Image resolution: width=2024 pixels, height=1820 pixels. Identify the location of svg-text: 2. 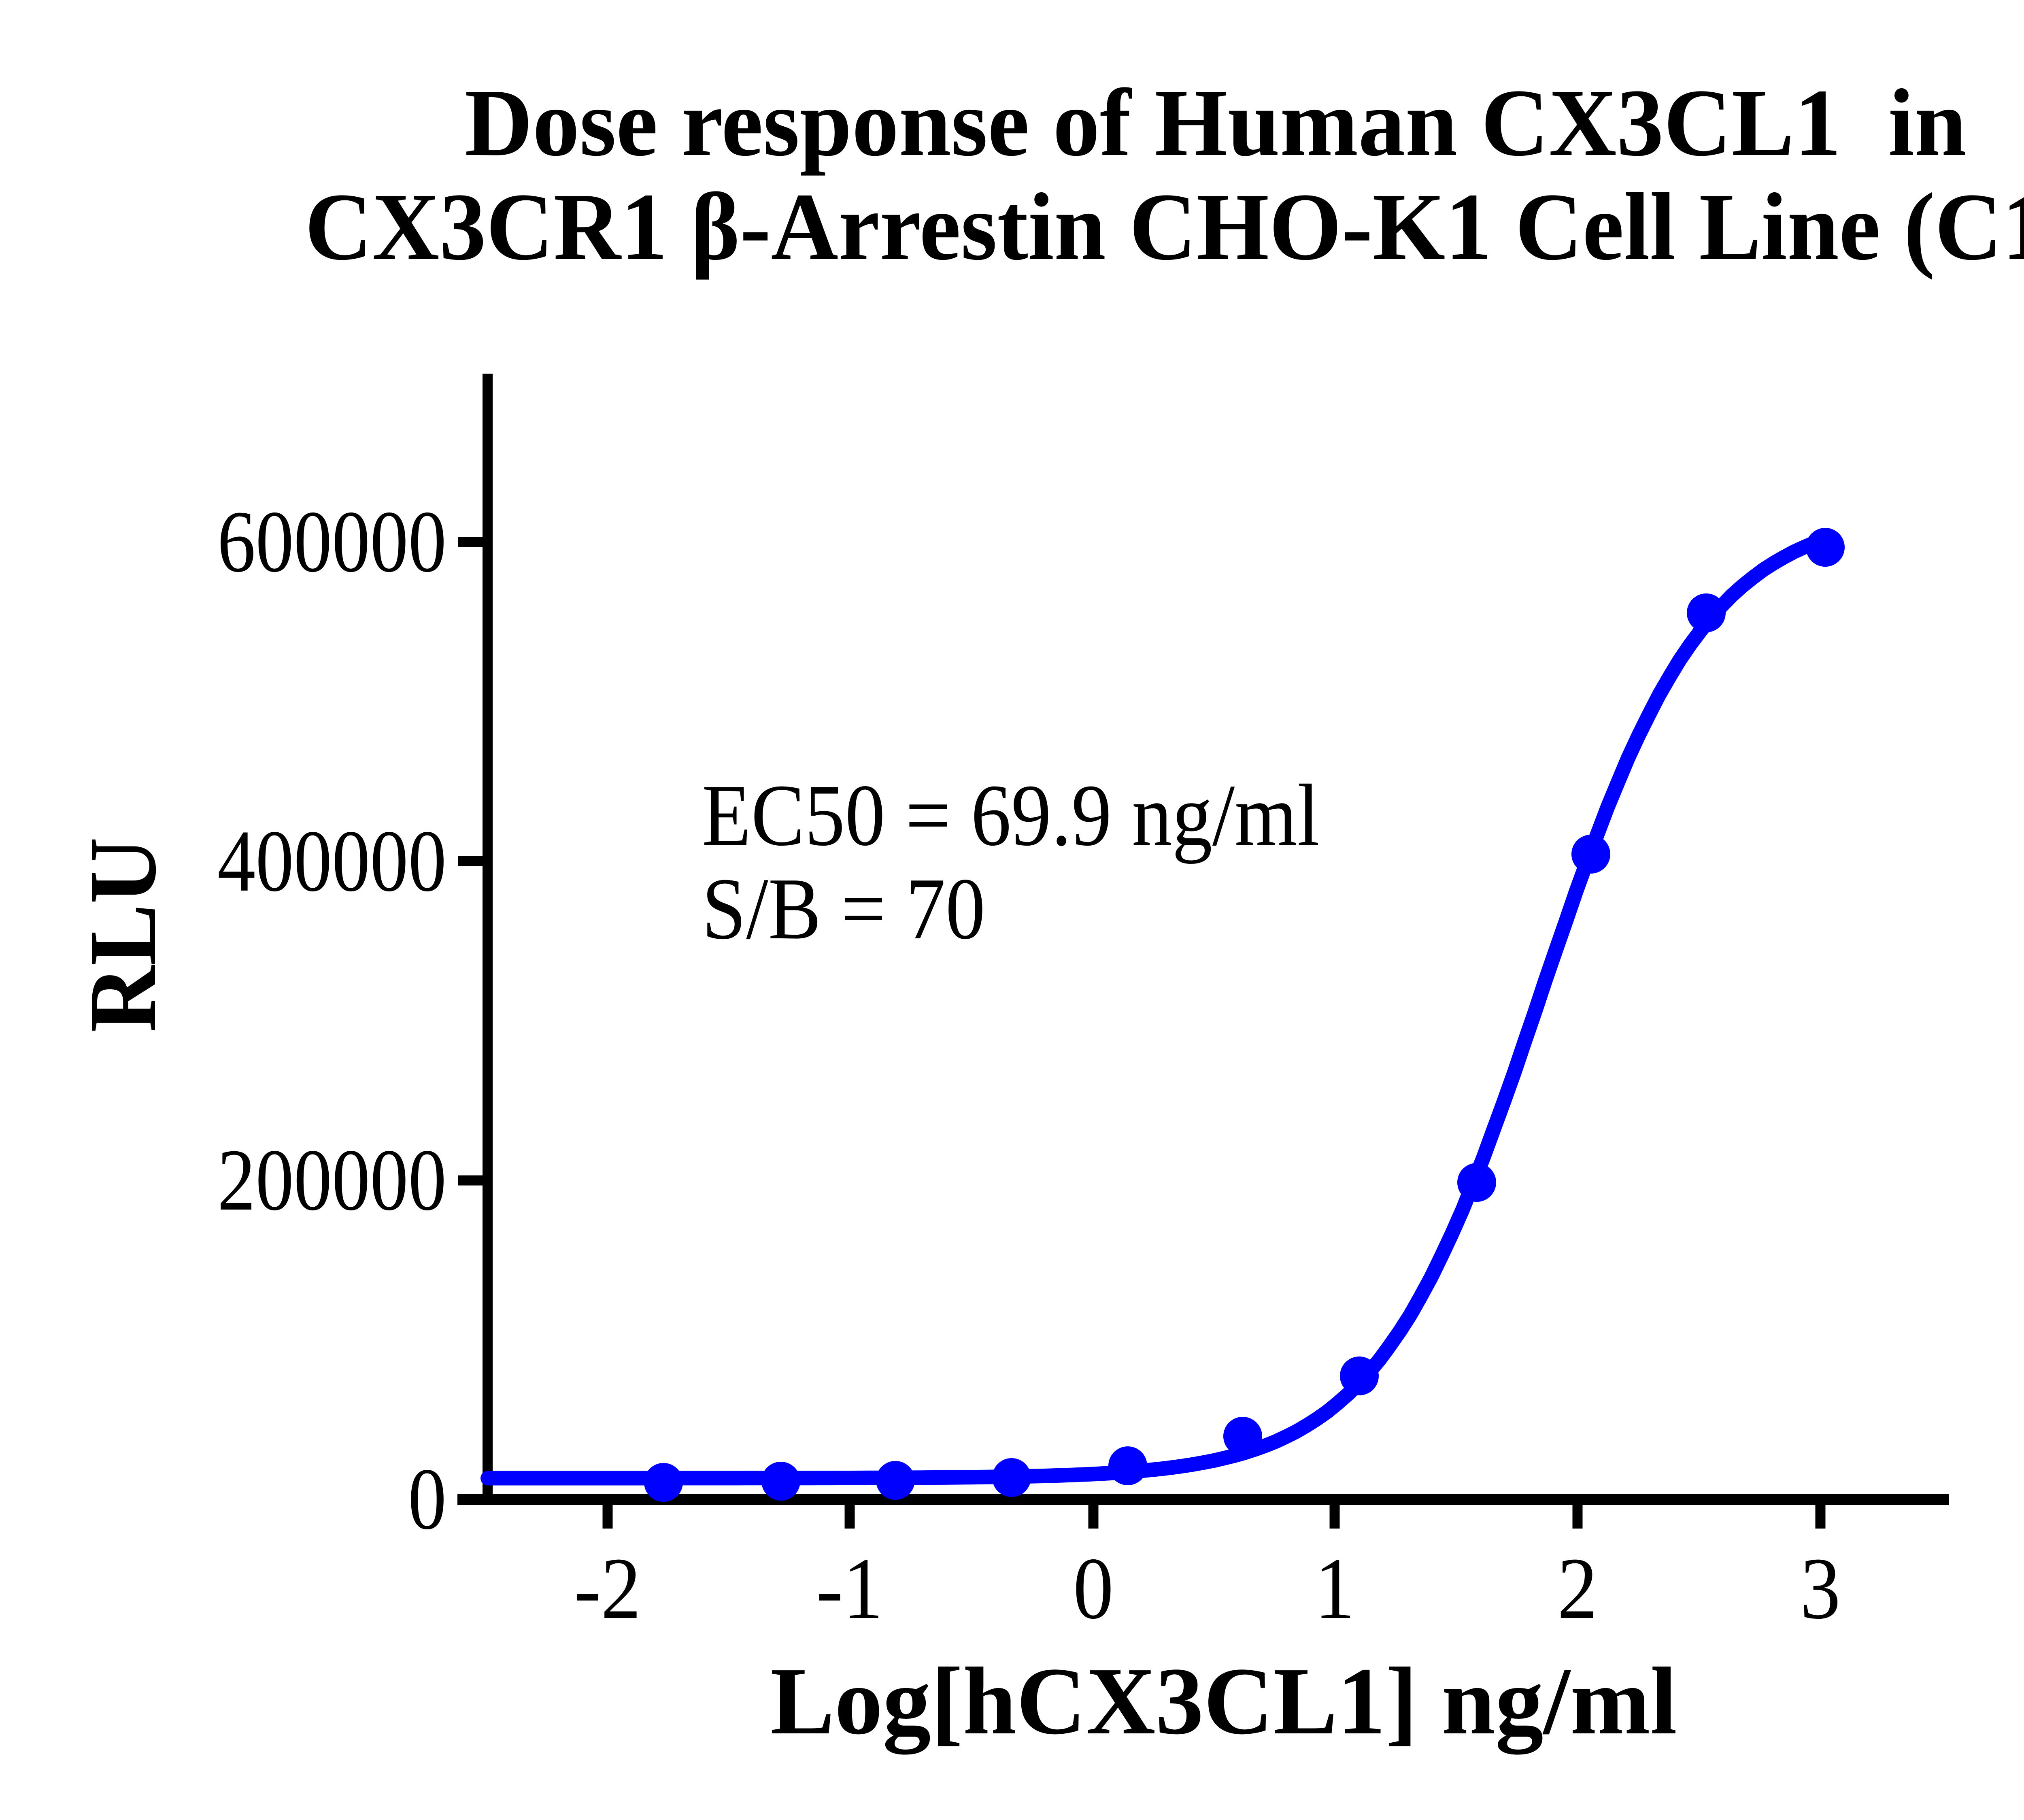
(1577, 1588).